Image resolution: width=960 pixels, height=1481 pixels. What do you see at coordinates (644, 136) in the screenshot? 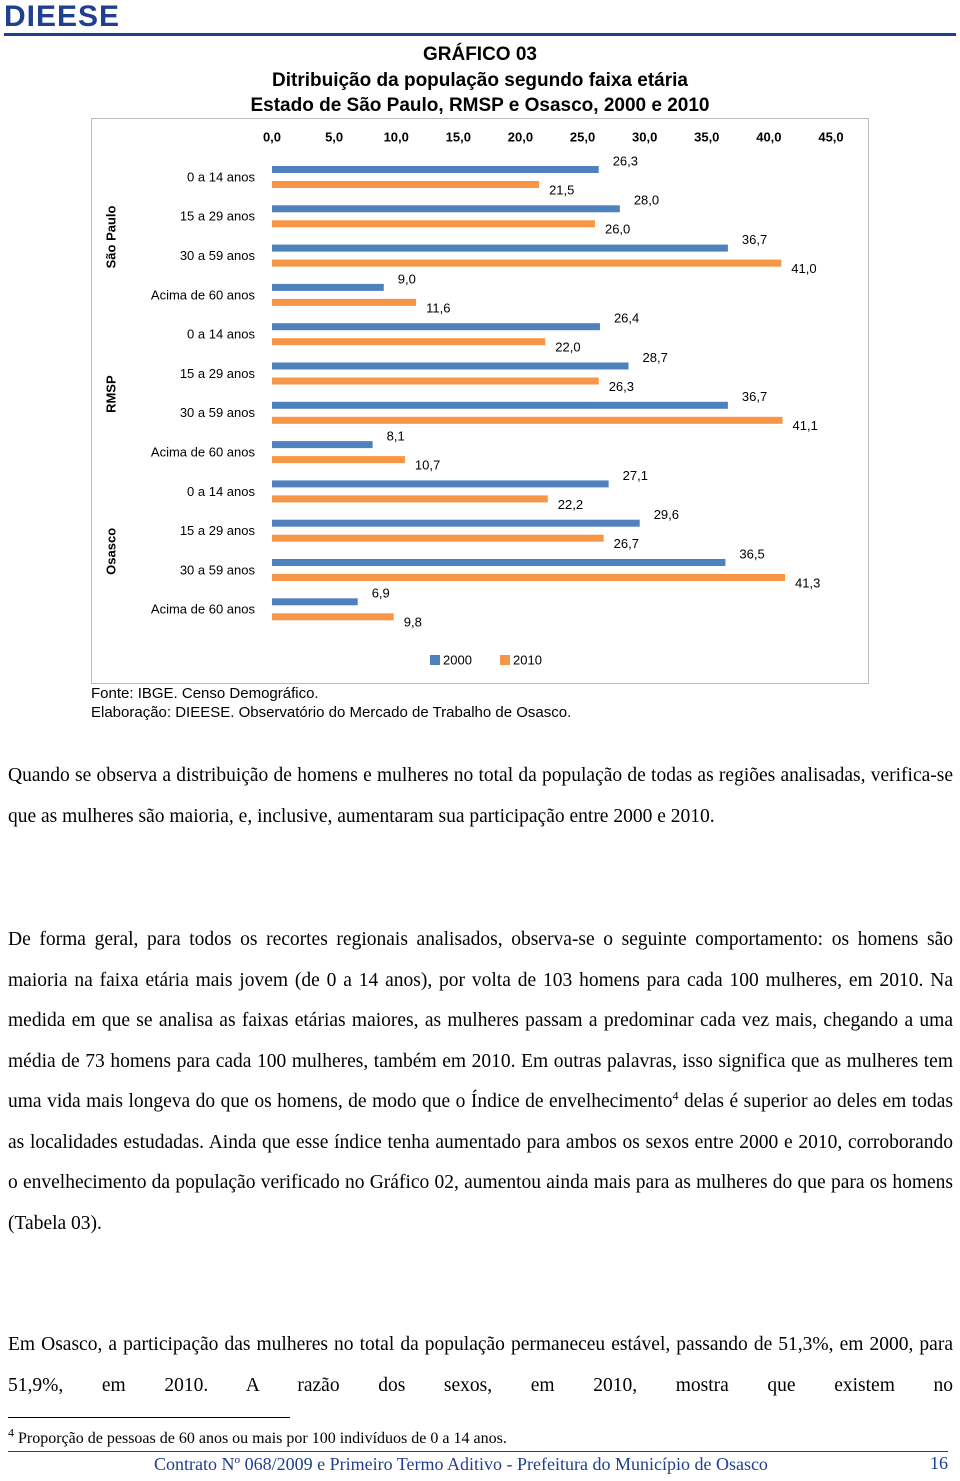
I see `x-tick-label: 30,0` at bounding box center [644, 136].